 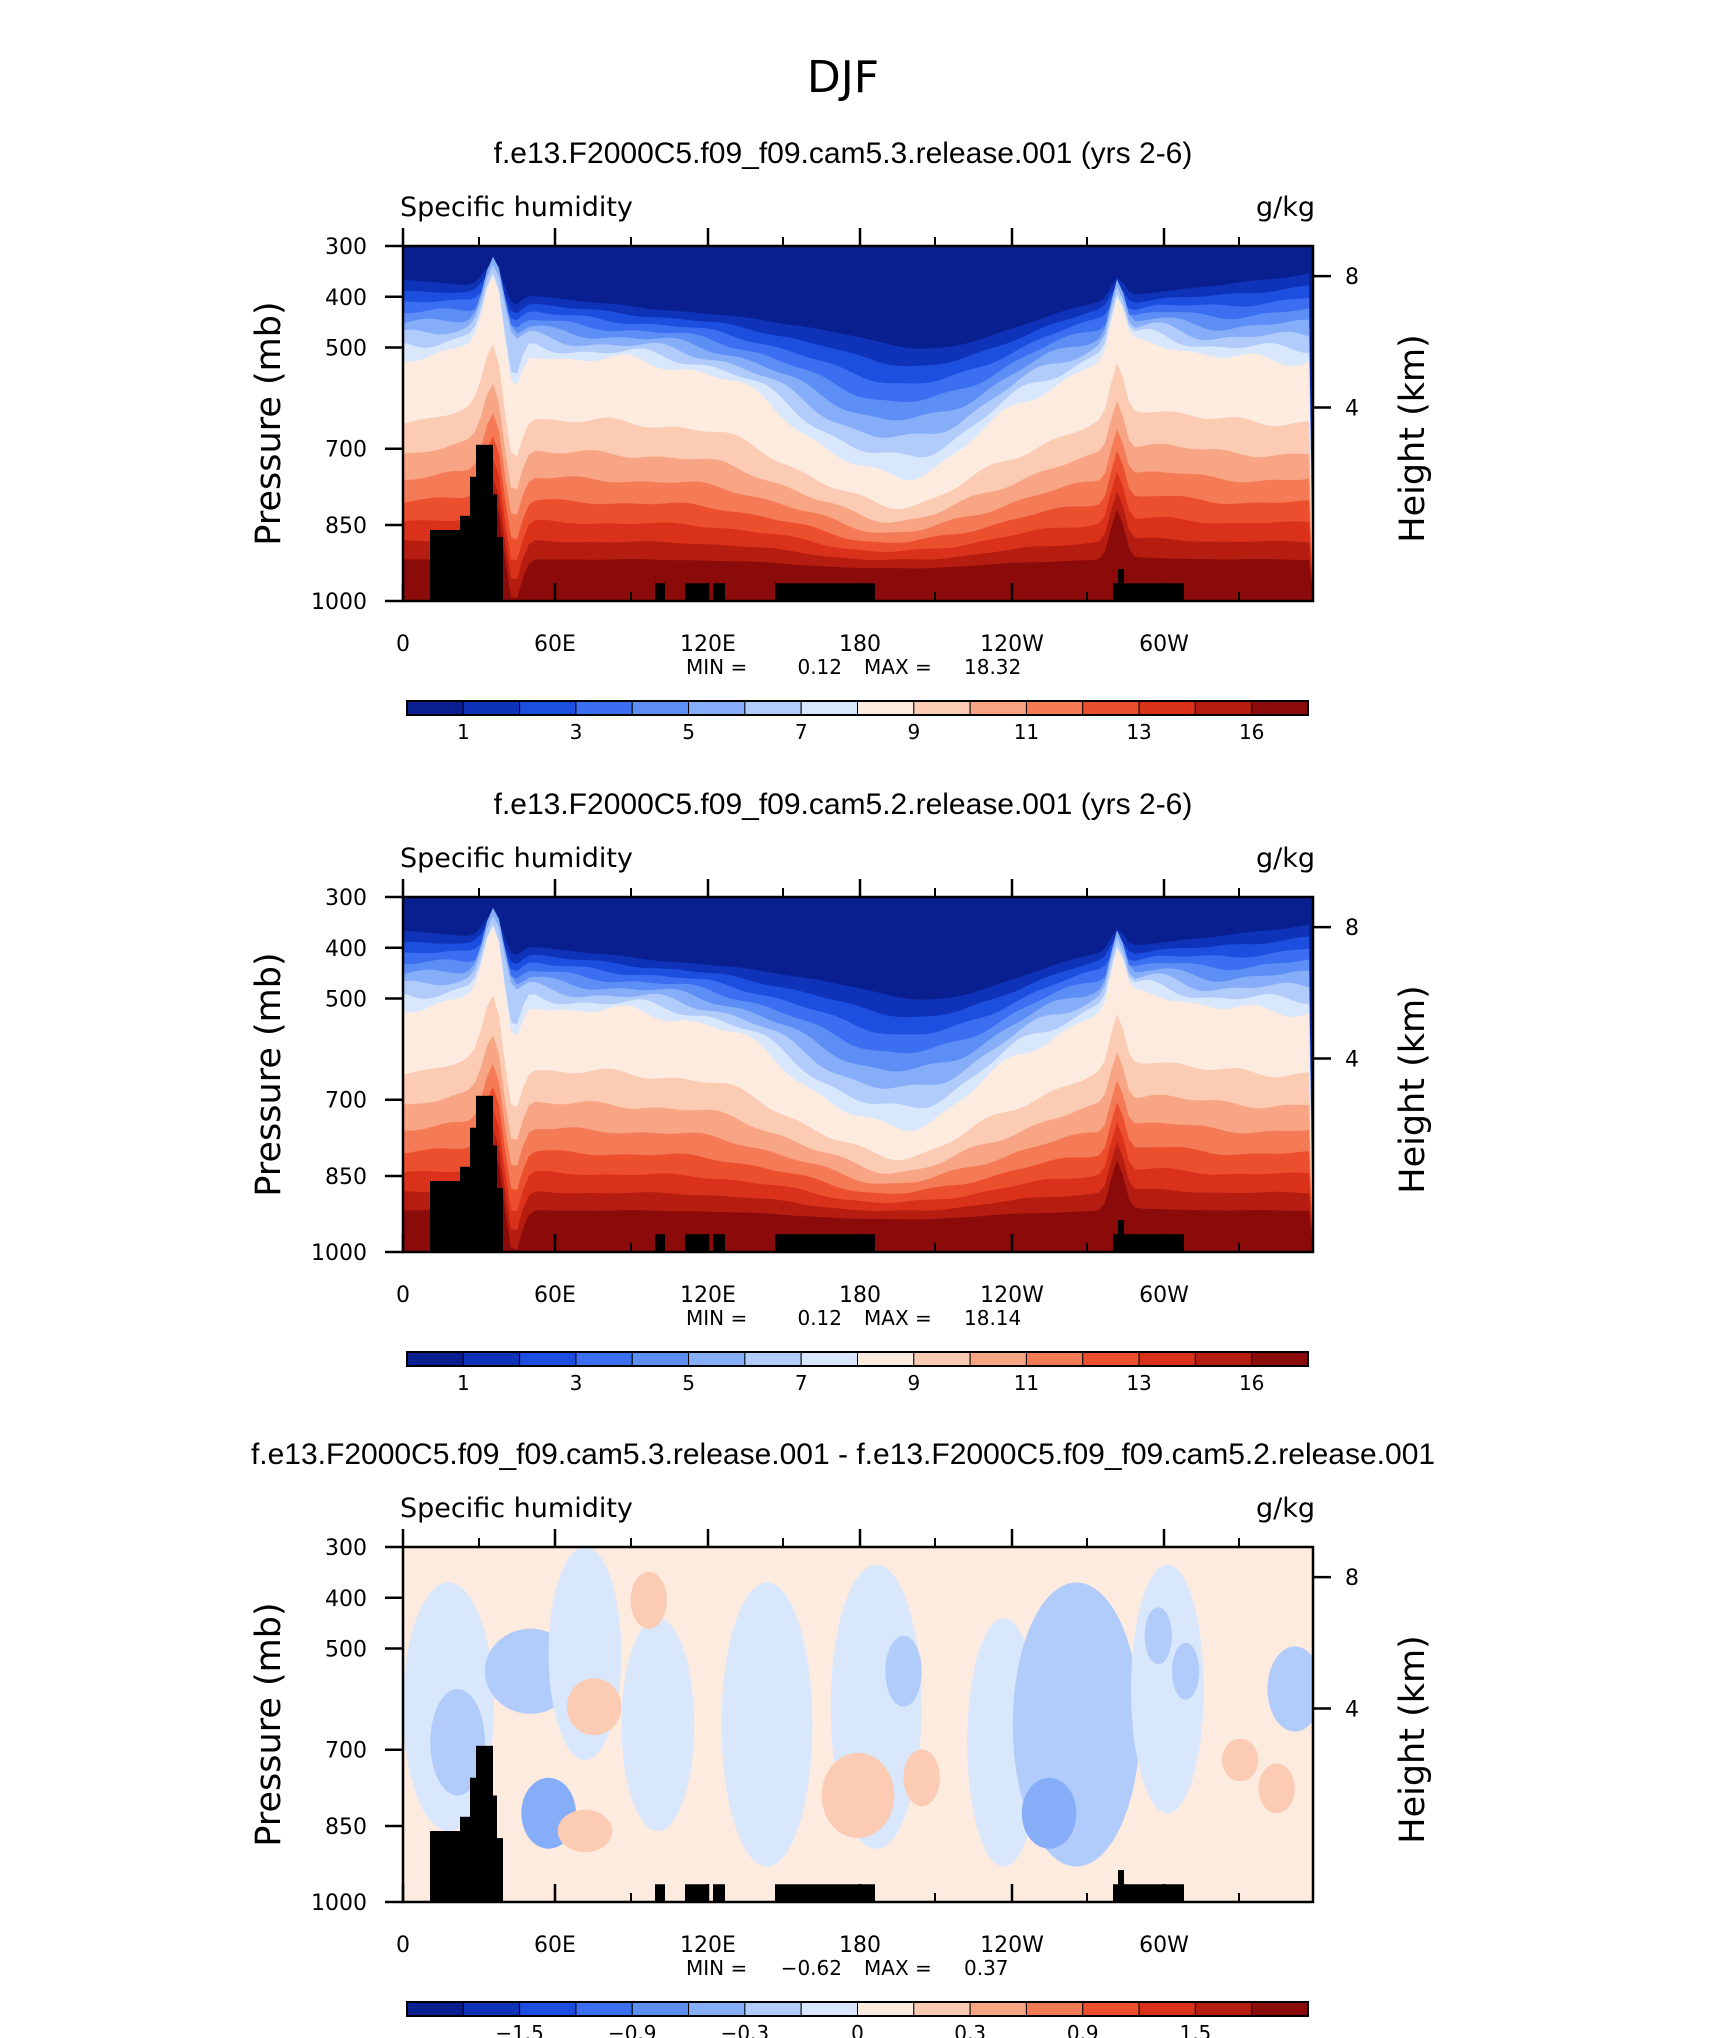 I want to click on colorbar-label: −0.3, so click(x=745, y=2029).